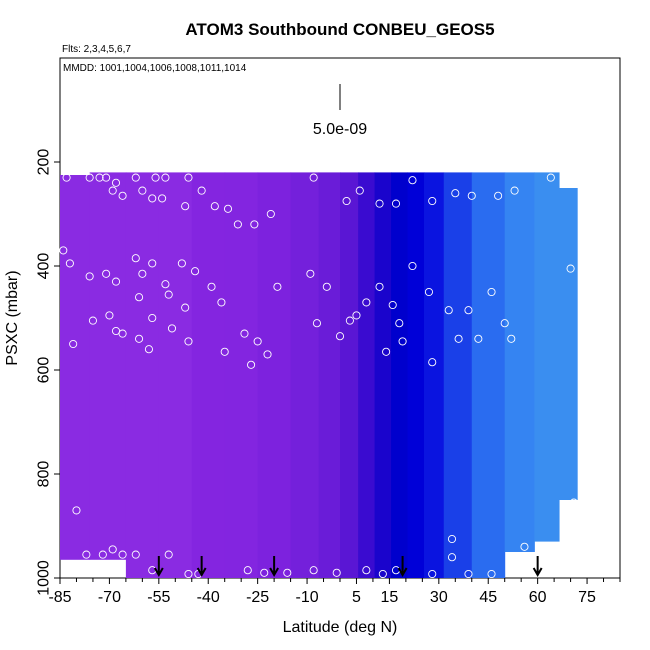 This screenshot has height=650, width=650. What do you see at coordinates (96, 49) in the screenshot?
I see `flights-note: Flts: 2,3,4,5,6,7` at bounding box center [96, 49].